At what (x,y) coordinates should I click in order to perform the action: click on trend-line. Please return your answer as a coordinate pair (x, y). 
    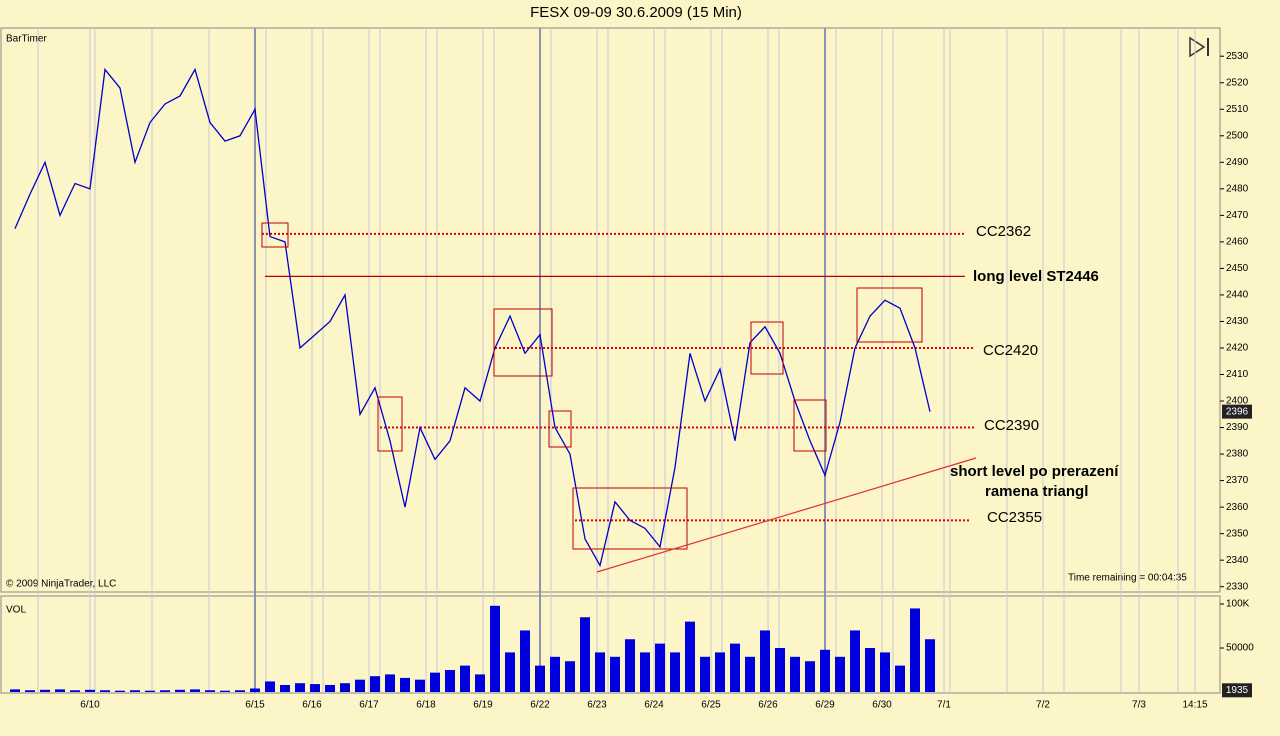
    Looking at the image, I should click on (786, 515).